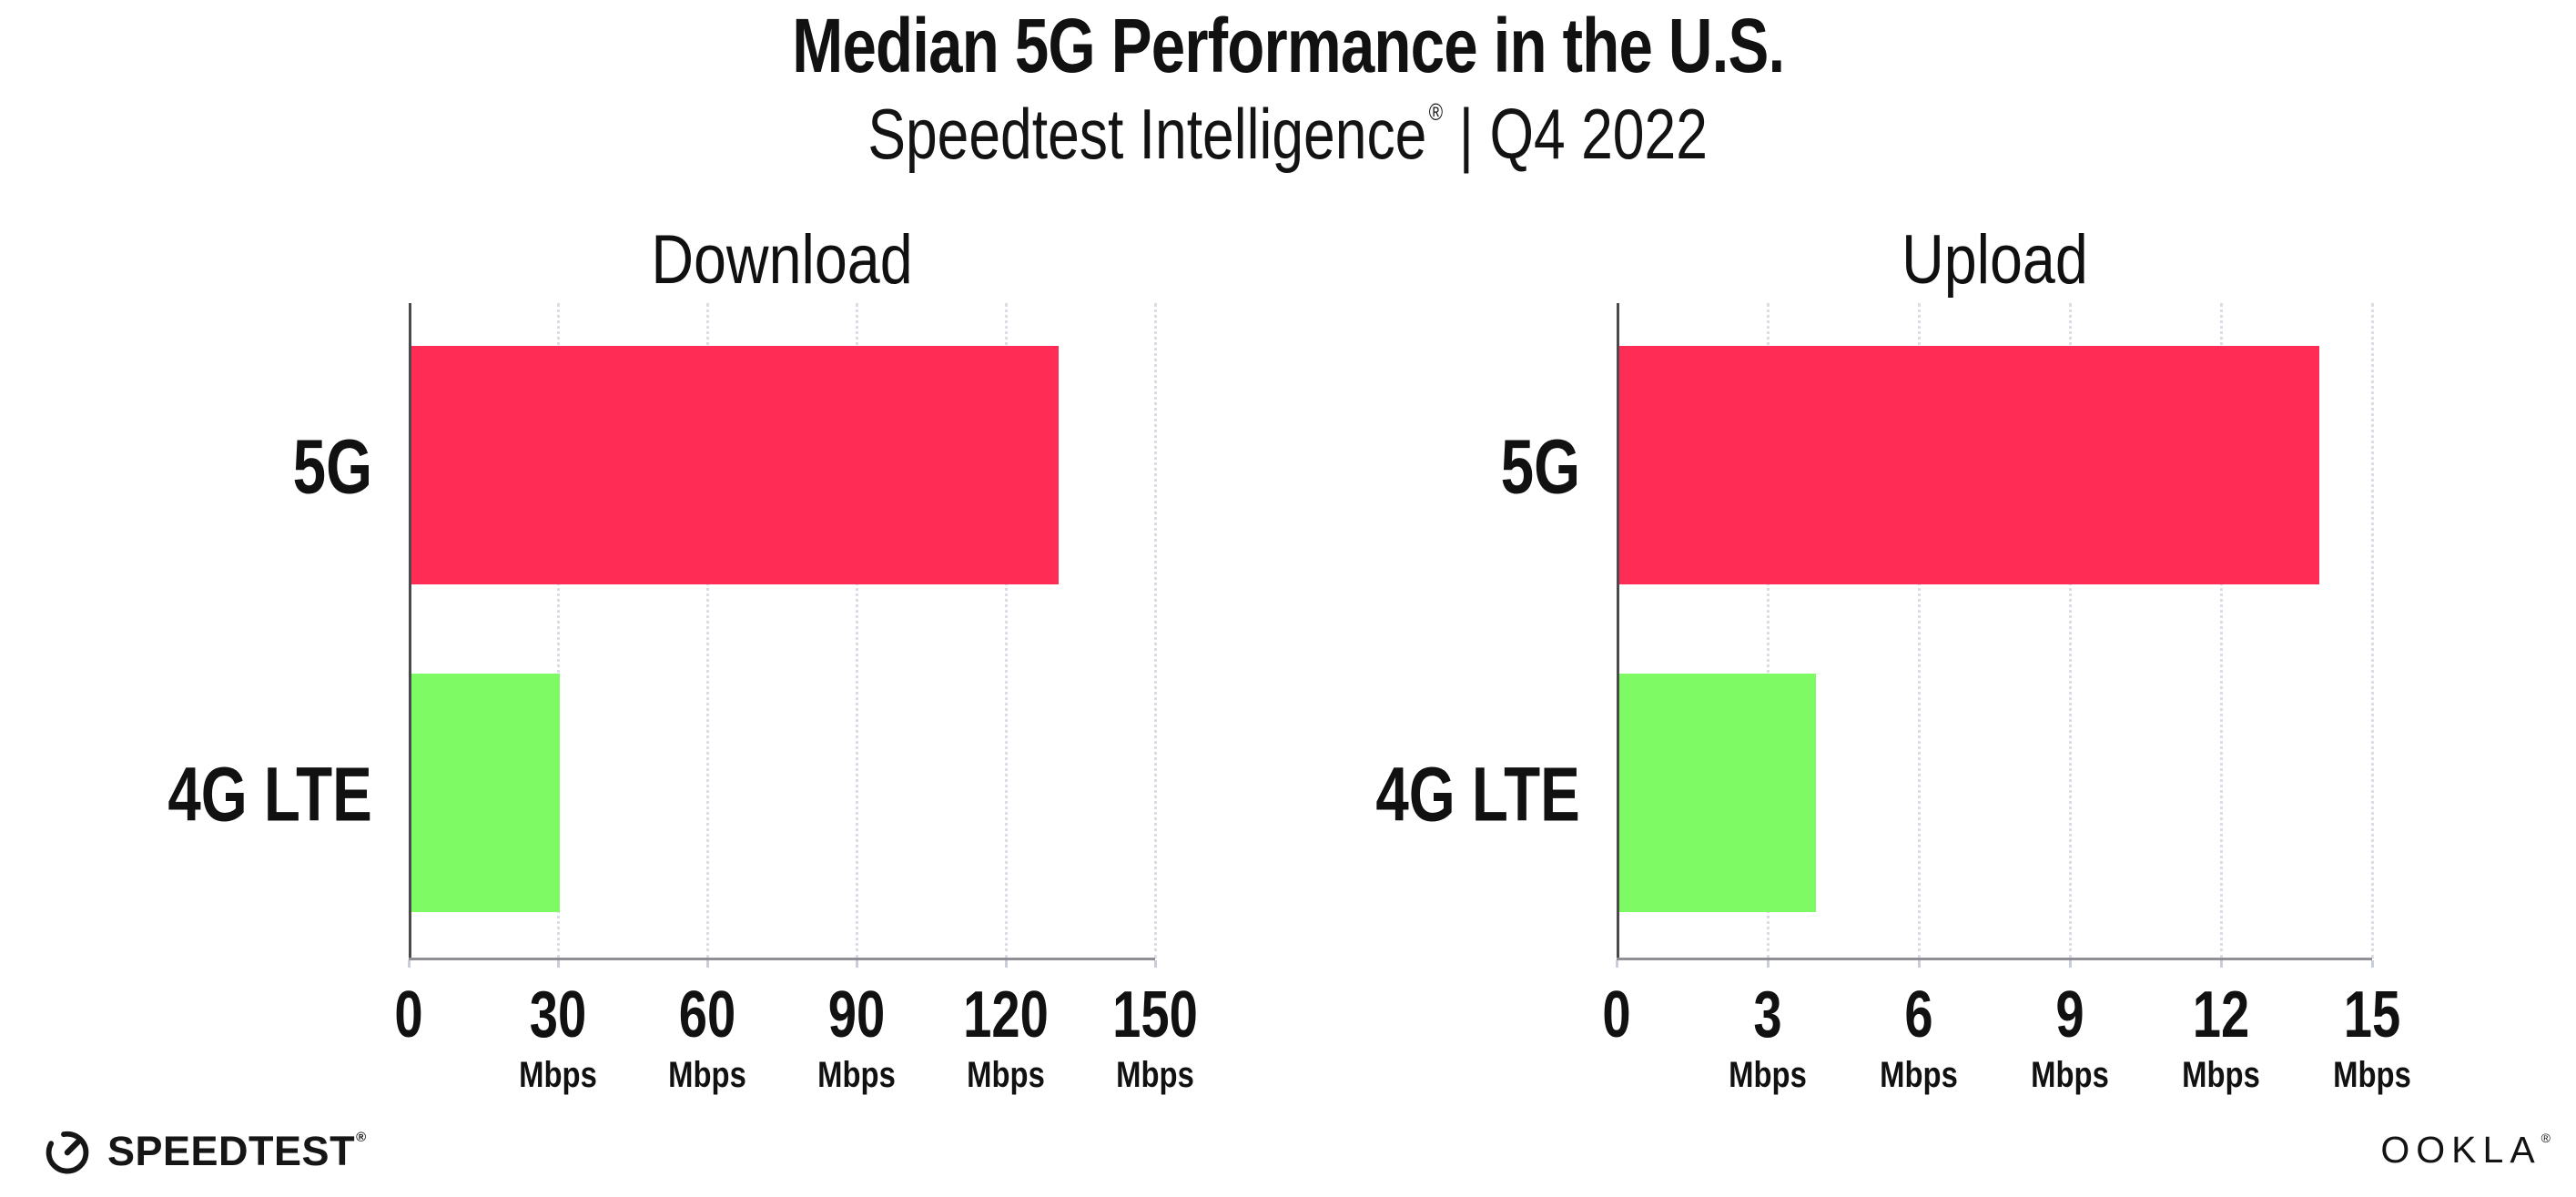 The image size is (2576, 1197). What do you see at coordinates (1995, 260) in the screenshot?
I see `upload-chart-title: Upload` at bounding box center [1995, 260].